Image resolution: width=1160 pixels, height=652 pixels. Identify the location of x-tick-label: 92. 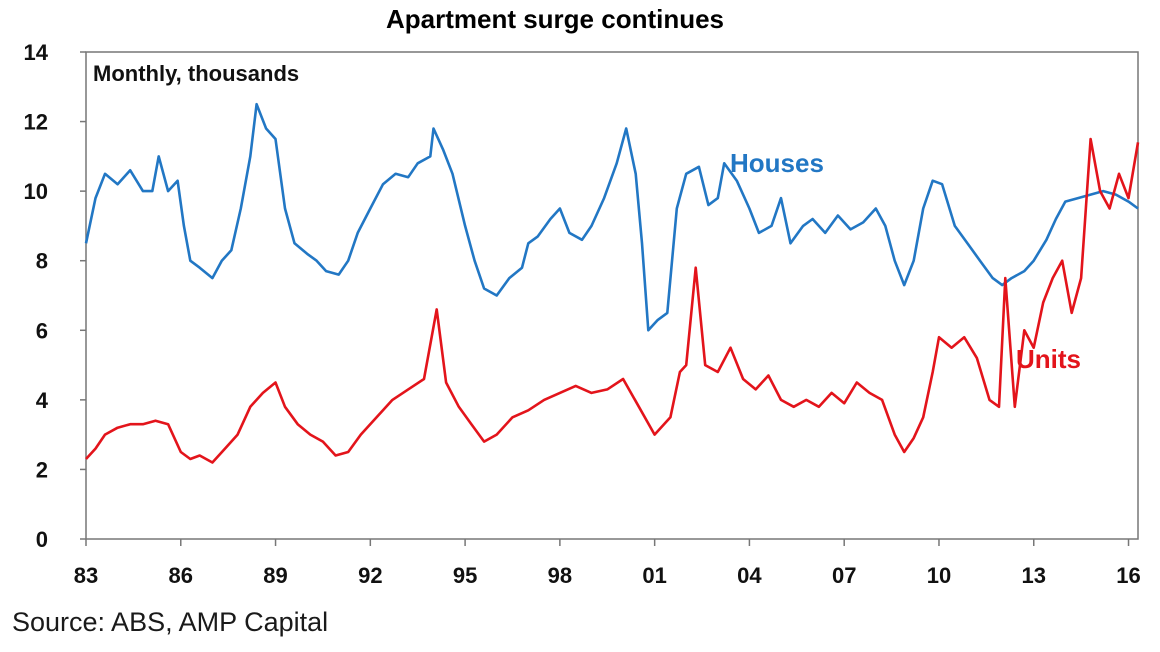
(370, 575).